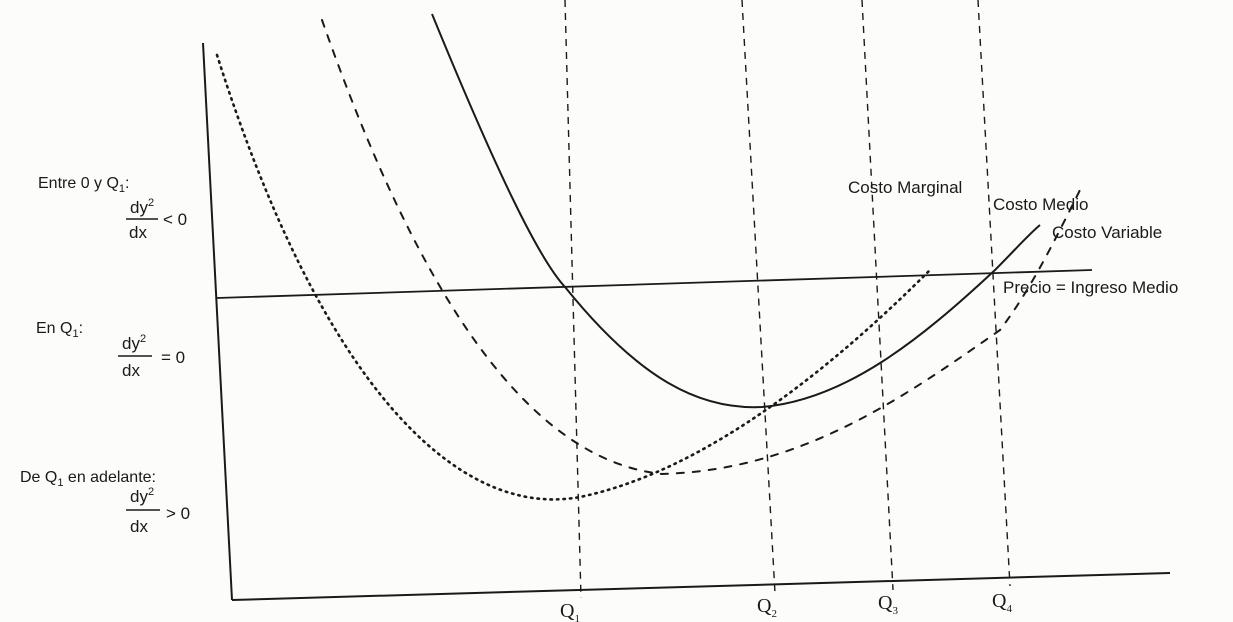 This screenshot has width=1233, height=622. Describe the element at coordinates (173, 357) in the screenshot. I see `condition-2-relation: = 0` at that location.